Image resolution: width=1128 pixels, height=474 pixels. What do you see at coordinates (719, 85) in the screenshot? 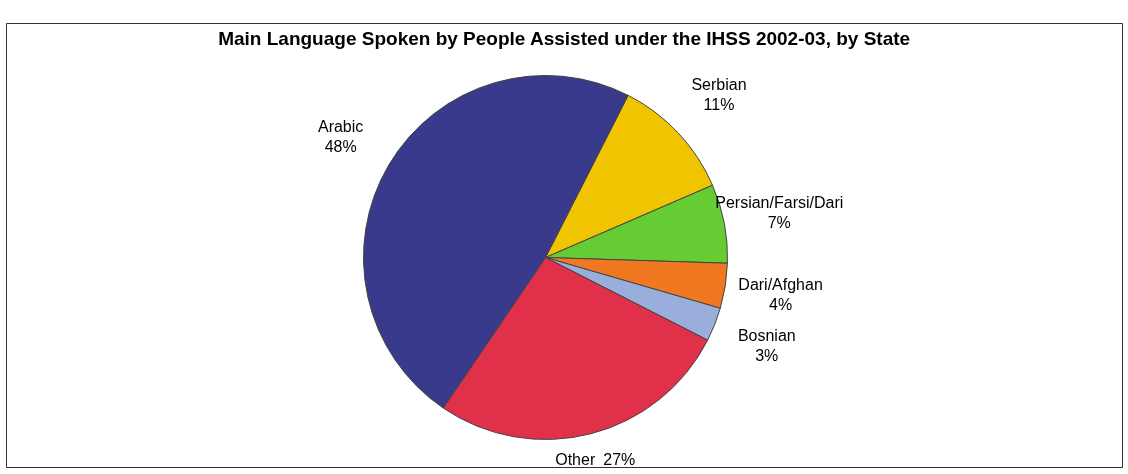
I see `slice-label: Serbian` at bounding box center [719, 85].